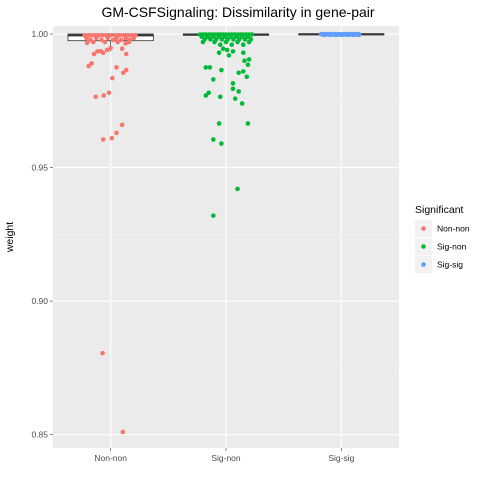 Image resolution: width=480 pixels, height=480 pixels. I want to click on y-tick-label: 1.00, so click(39, 34).